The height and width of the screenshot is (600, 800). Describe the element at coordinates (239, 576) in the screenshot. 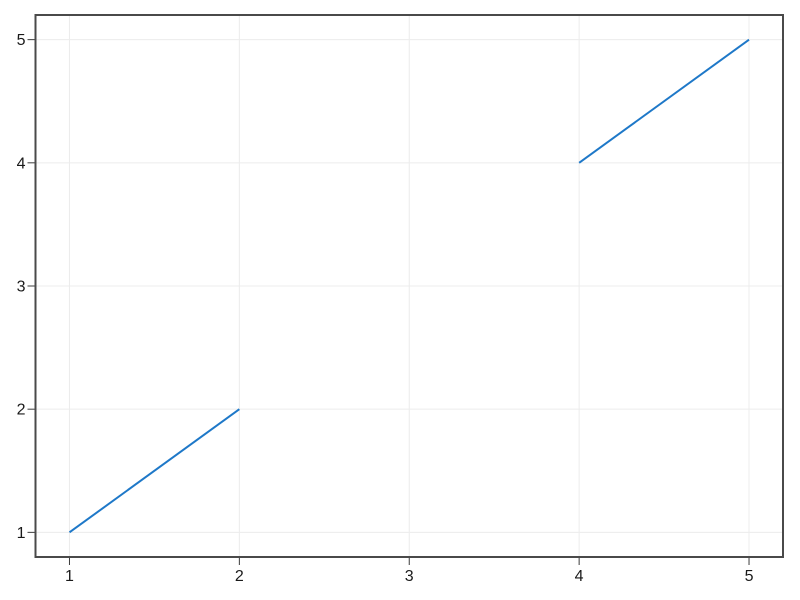

I see `x-tick-label: 2` at that location.